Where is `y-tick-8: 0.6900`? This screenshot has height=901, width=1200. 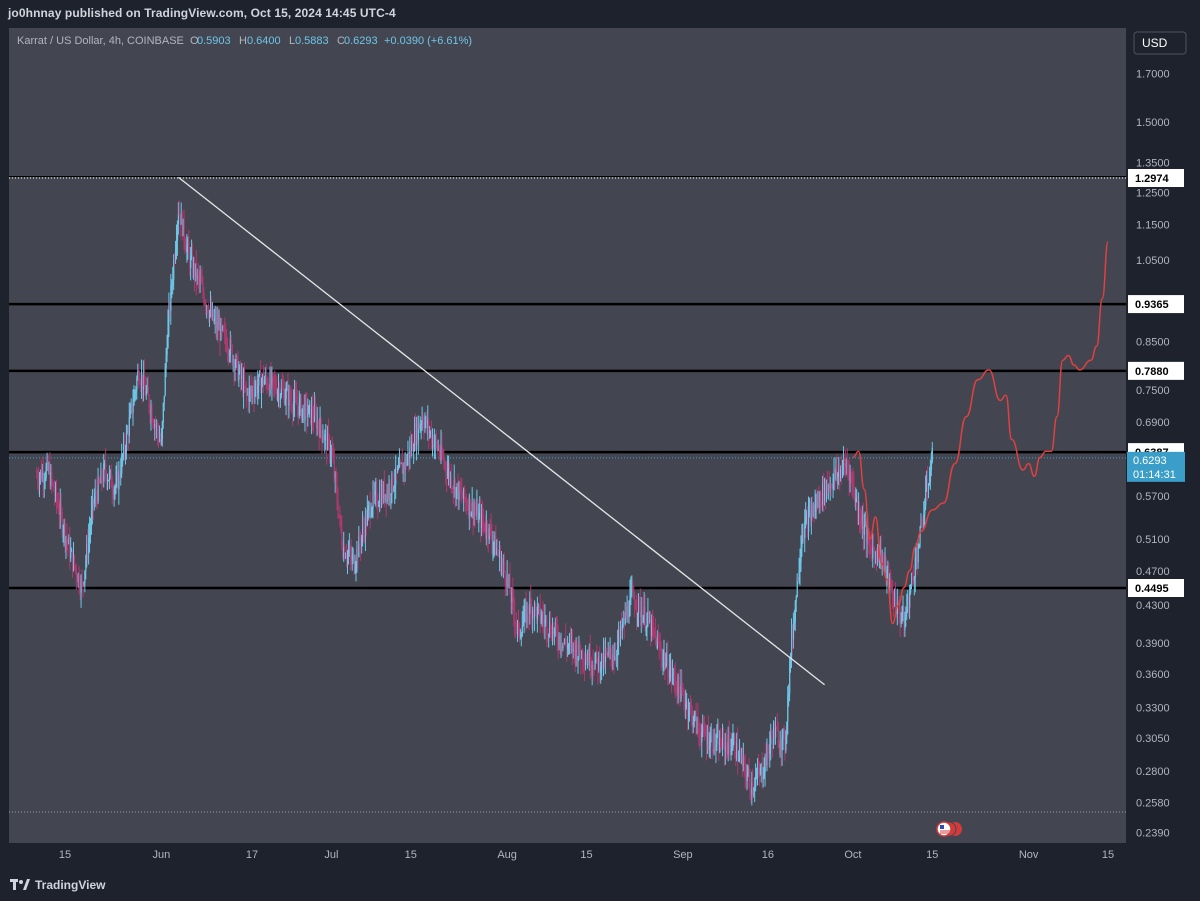 y-tick-8: 0.6900 is located at coordinates (1153, 423).